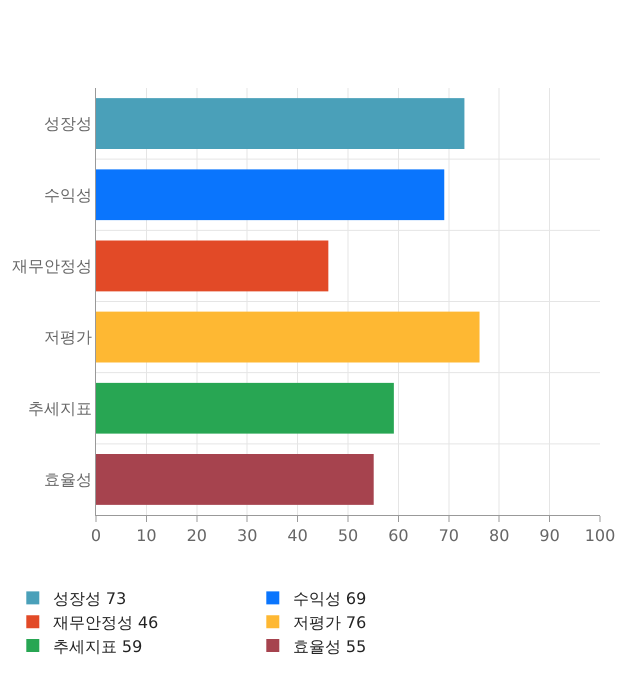  What do you see at coordinates (97, 646) in the screenshot?
I see `legend-label: 추세지표 59` at bounding box center [97, 646].